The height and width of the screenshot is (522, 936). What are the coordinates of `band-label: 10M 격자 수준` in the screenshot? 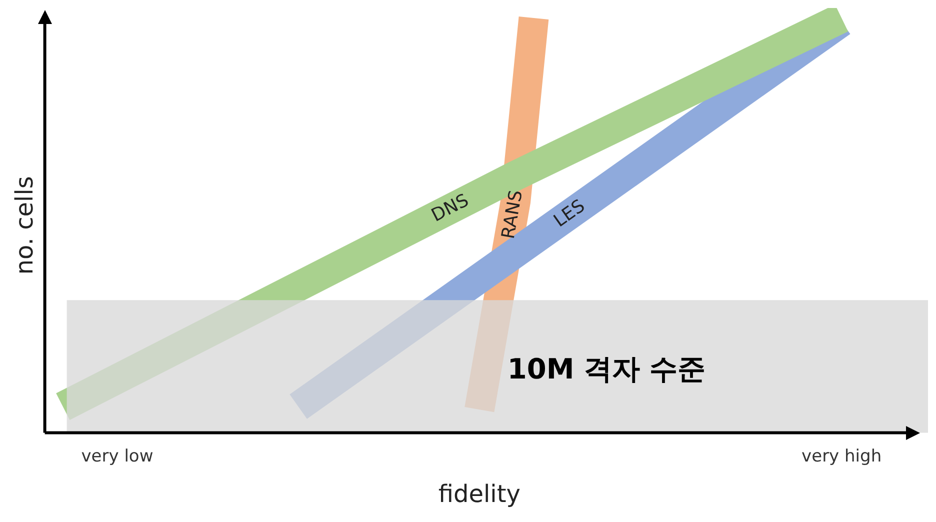 It's located at (606, 369).